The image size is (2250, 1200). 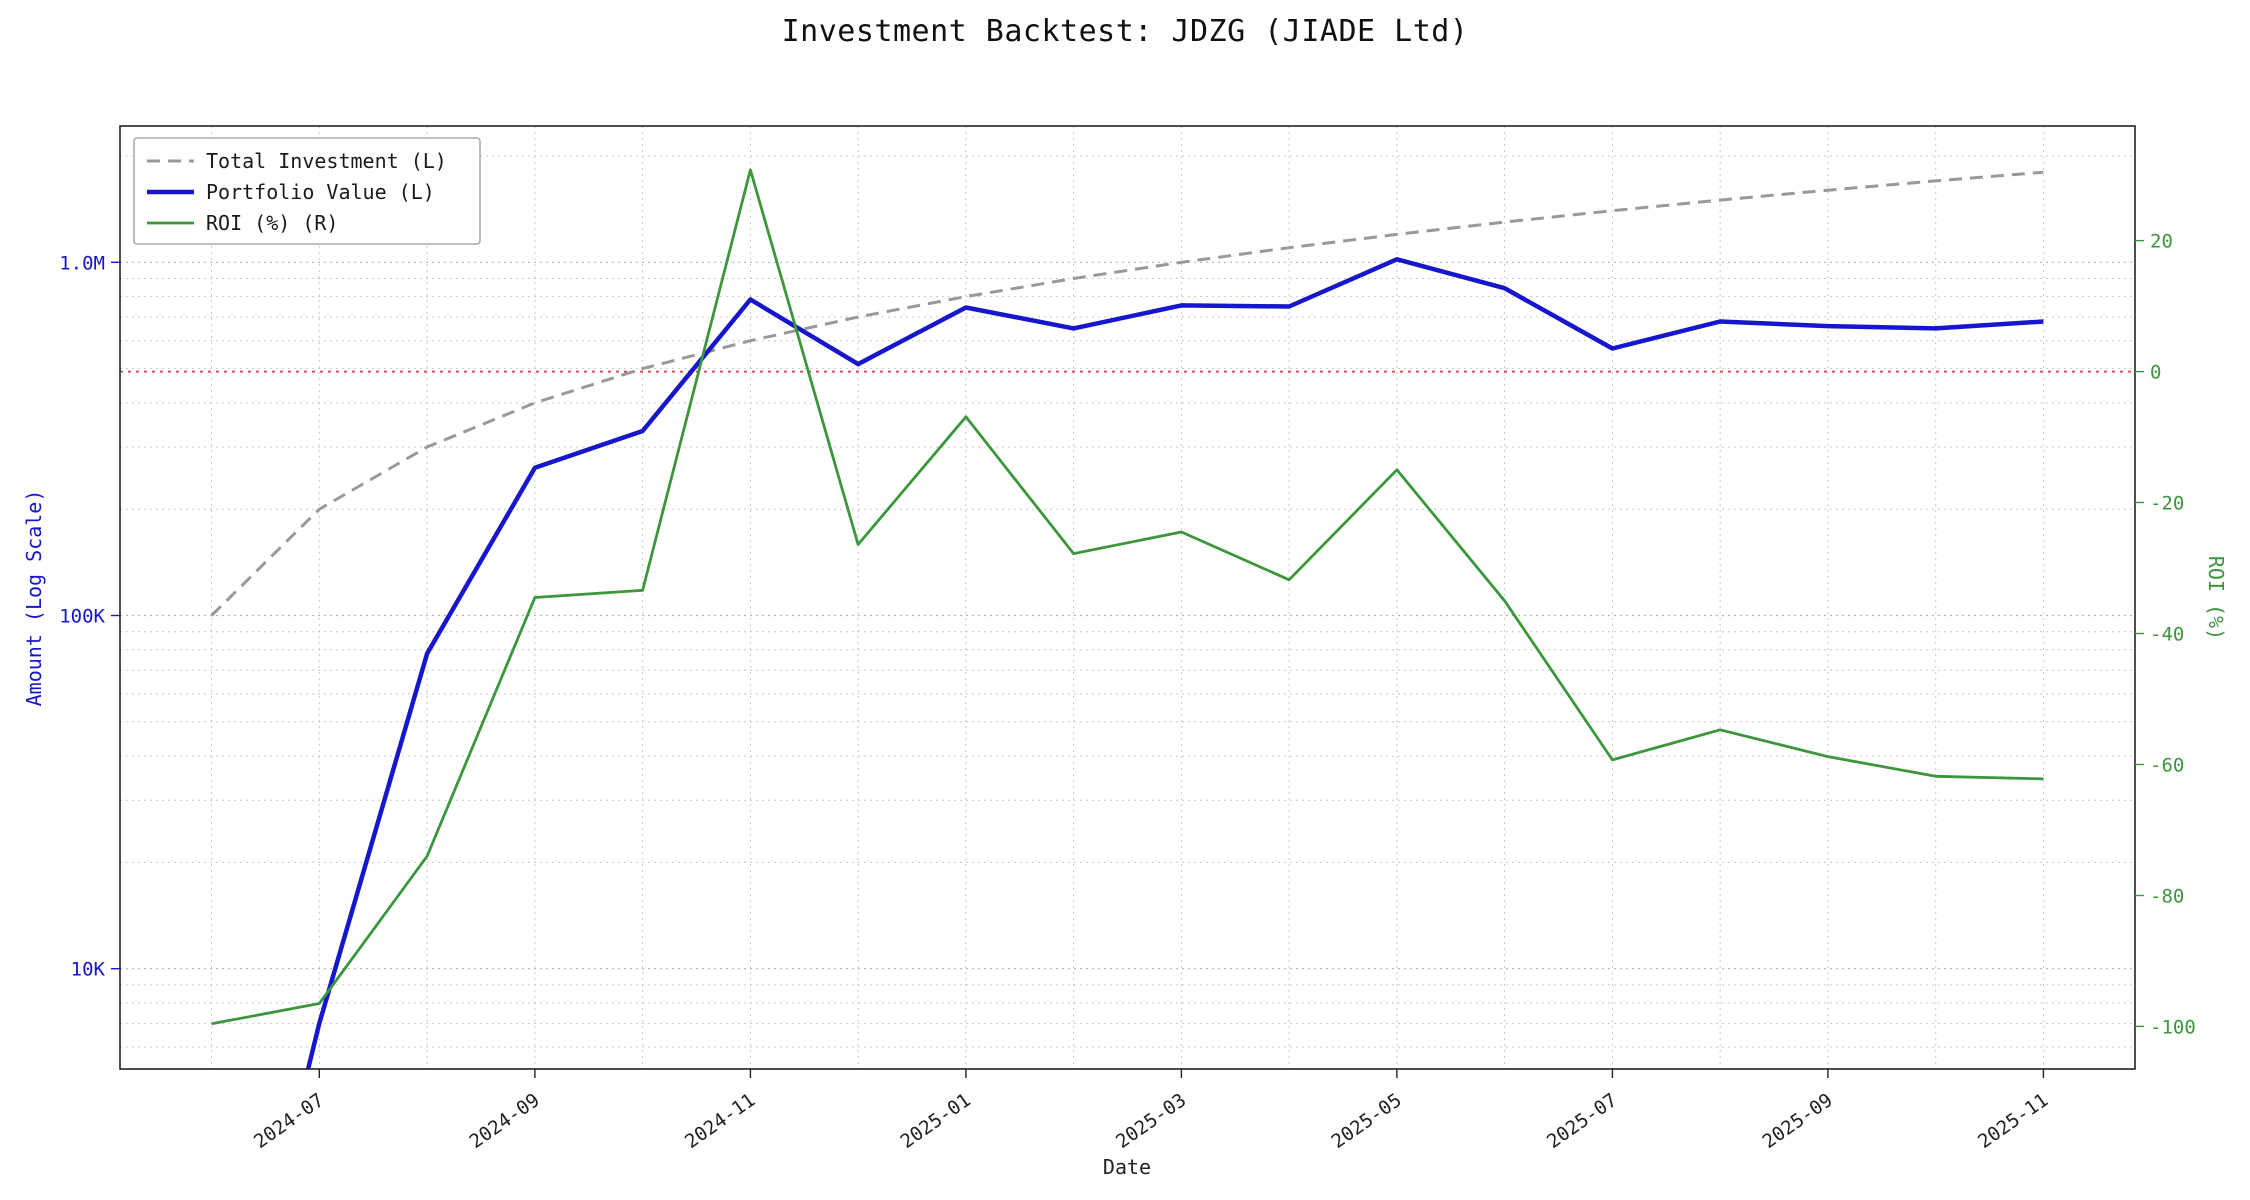 I want to click on x-tick-label: 2025-03, so click(x=1151, y=1121).